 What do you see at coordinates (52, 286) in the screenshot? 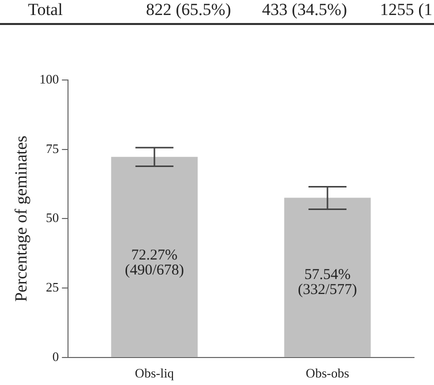
I see `y-tick-label: 25` at bounding box center [52, 286].